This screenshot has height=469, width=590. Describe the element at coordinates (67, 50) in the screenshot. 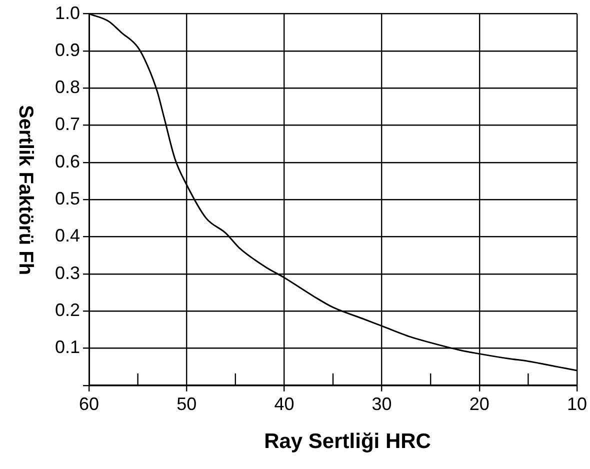

I see `y-tick-label: 0.9` at that location.